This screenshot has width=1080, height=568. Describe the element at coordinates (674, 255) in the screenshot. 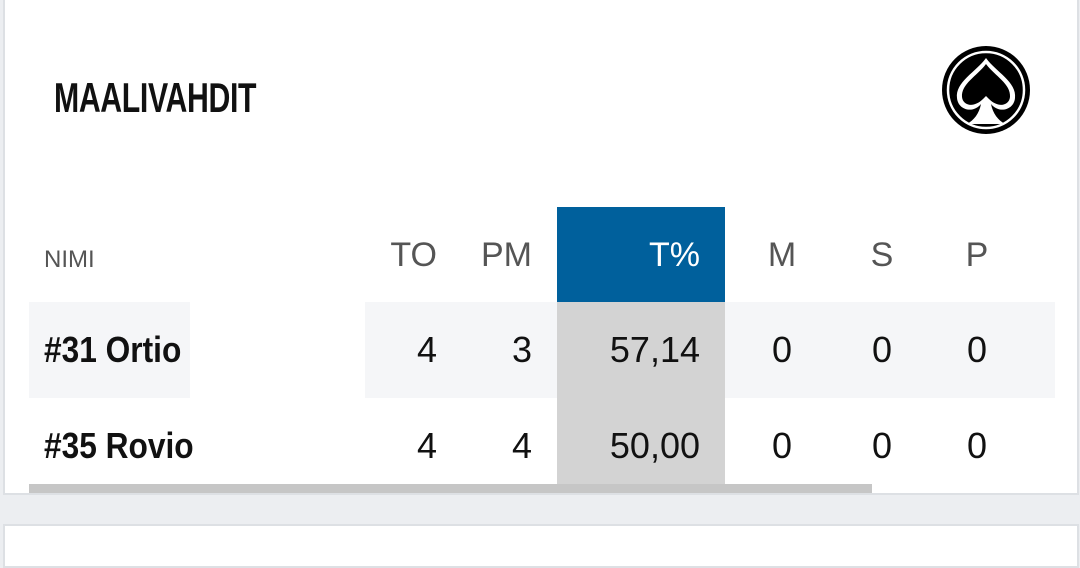

I see `column-header: T%` at that location.